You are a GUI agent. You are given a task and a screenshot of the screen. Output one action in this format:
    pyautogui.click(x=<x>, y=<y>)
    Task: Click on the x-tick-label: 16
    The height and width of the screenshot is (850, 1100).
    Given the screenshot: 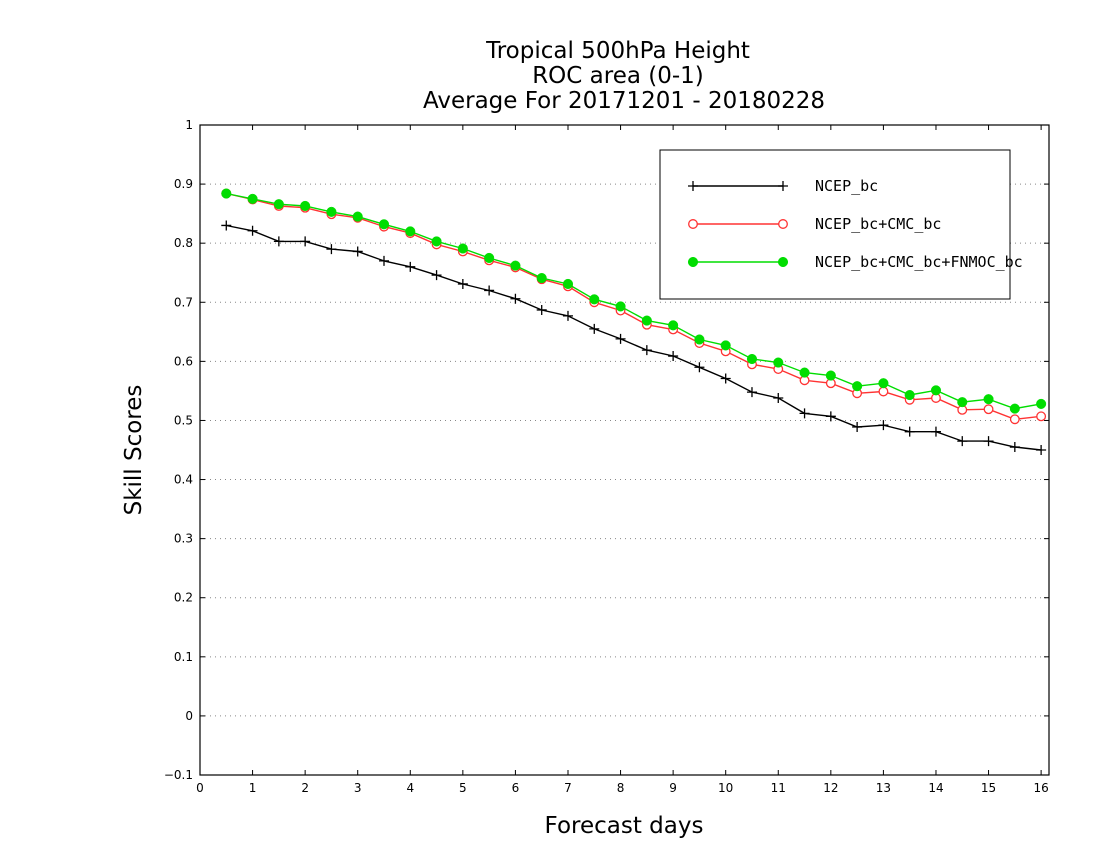 What is the action you would take?
    pyautogui.click(x=1040, y=788)
    